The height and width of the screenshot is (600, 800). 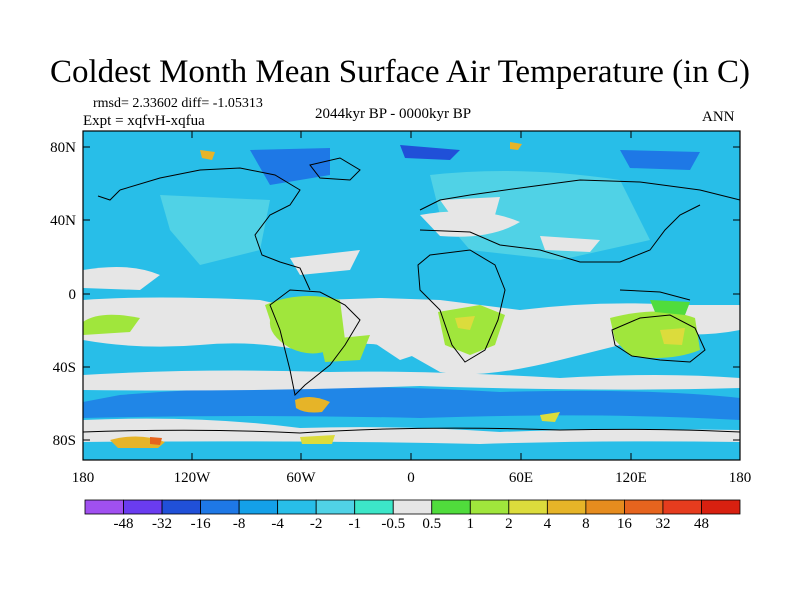 I want to click on lat-label-0: 0, so click(x=72, y=295).